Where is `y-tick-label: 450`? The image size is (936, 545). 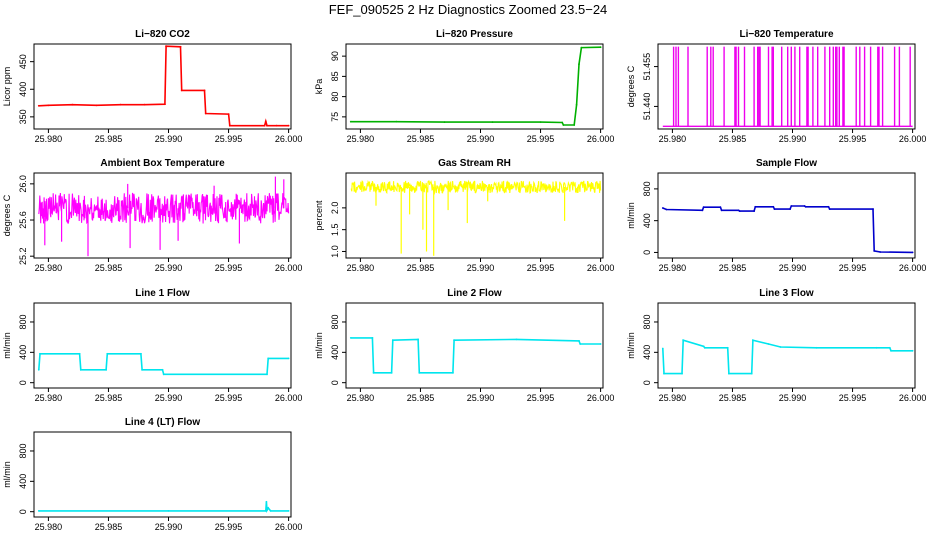
y-tick-label: 450 is located at coordinates (23, 61).